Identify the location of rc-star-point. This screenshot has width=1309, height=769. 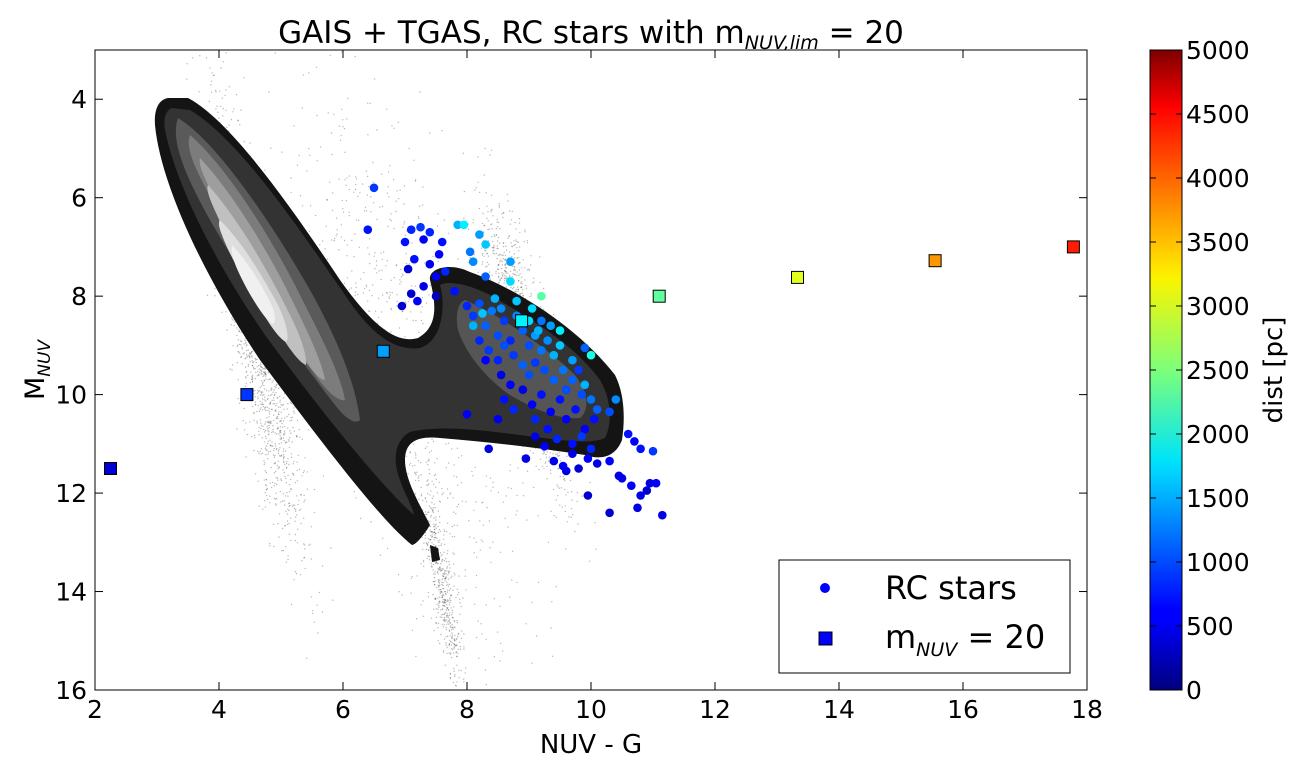
(442, 242).